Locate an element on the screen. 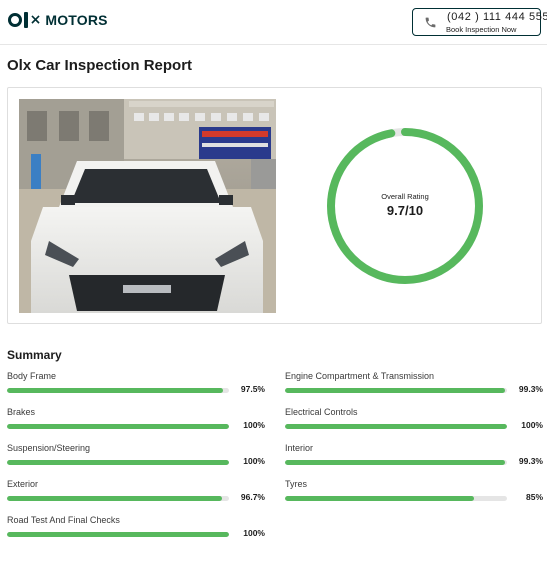 The width and height of the screenshot is (547, 565). metric-label: Interior is located at coordinates (299, 448).